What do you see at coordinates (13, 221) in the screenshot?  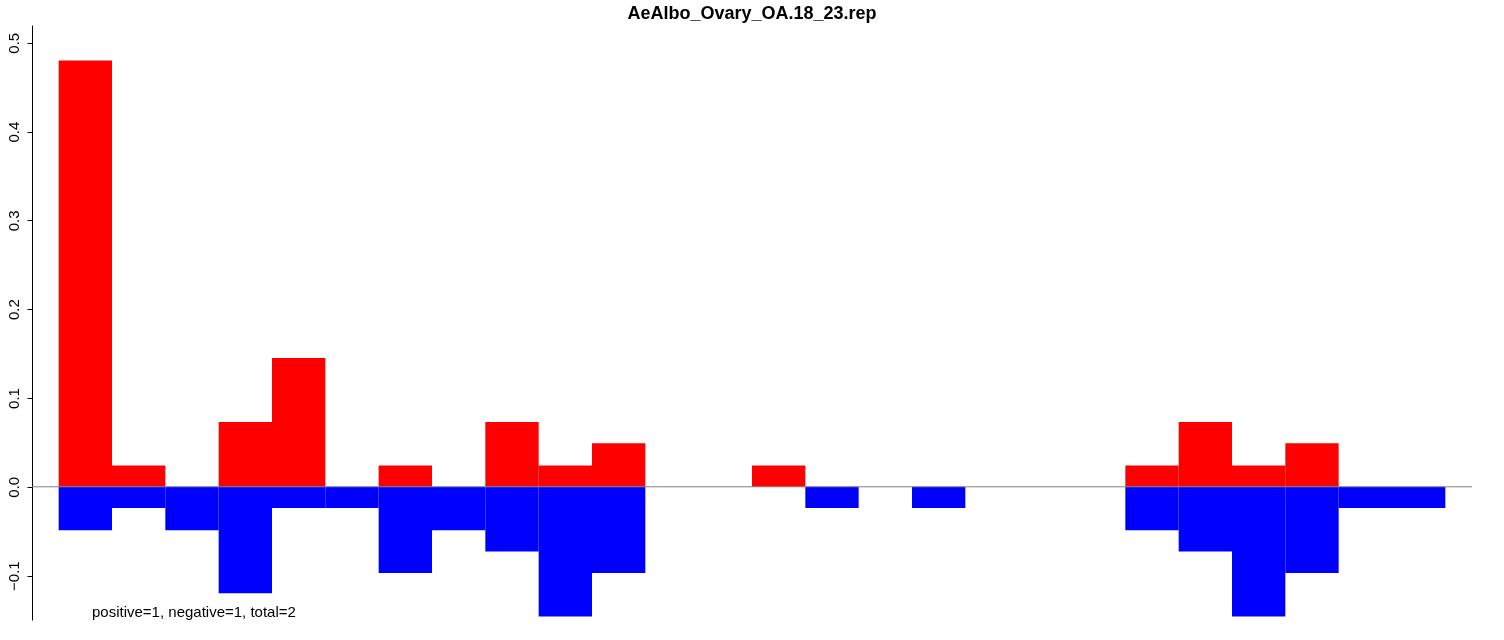 I see `y-tick-label: 0.3` at bounding box center [13, 221].